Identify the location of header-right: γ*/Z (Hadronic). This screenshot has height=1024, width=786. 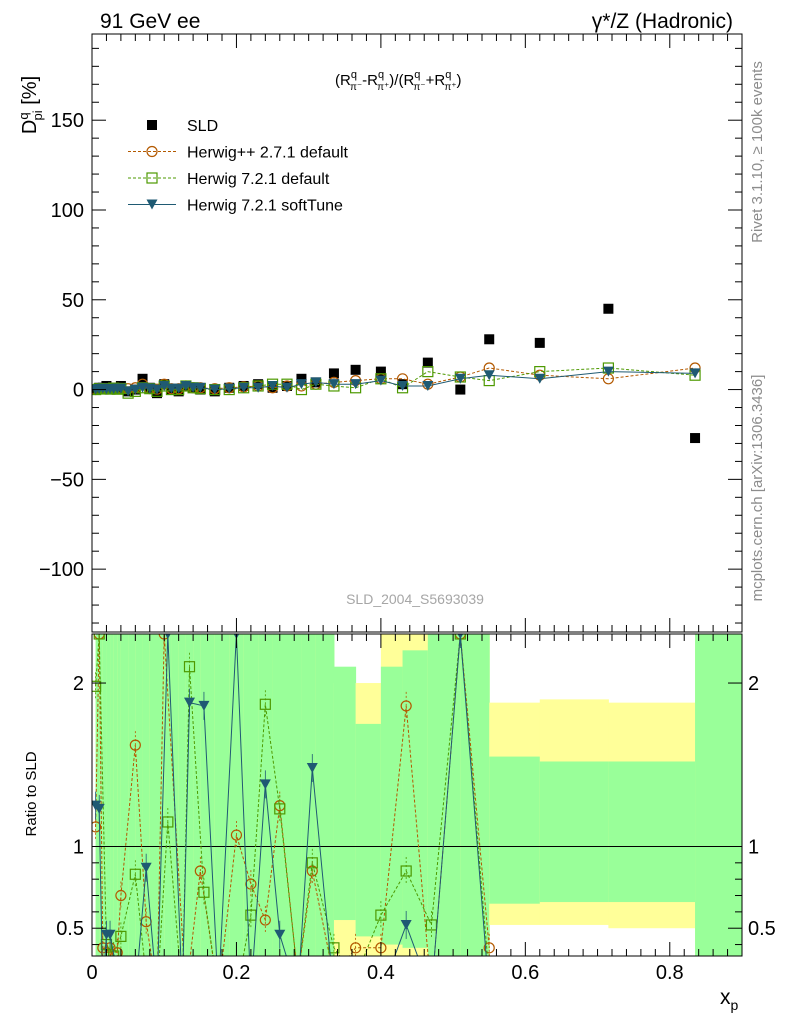
(662, 21).